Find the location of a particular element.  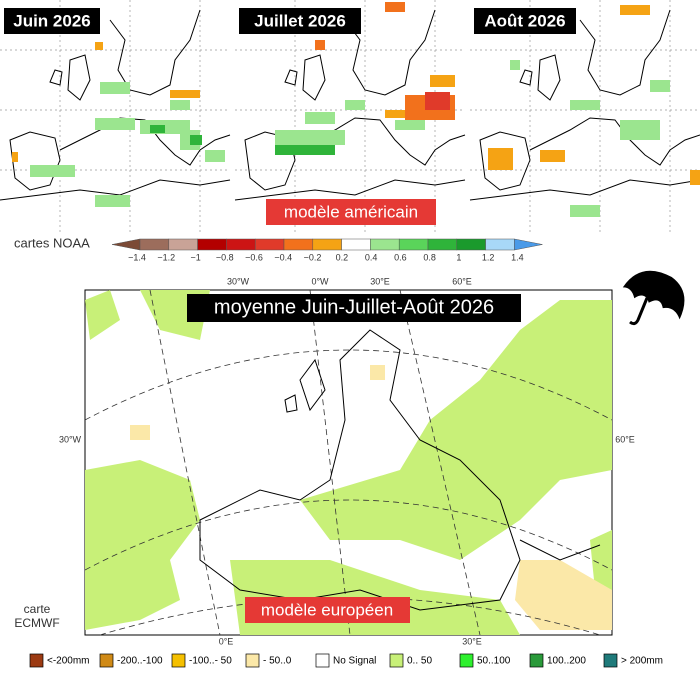

model-label: modèle américain is located at coordinates (351, 211).